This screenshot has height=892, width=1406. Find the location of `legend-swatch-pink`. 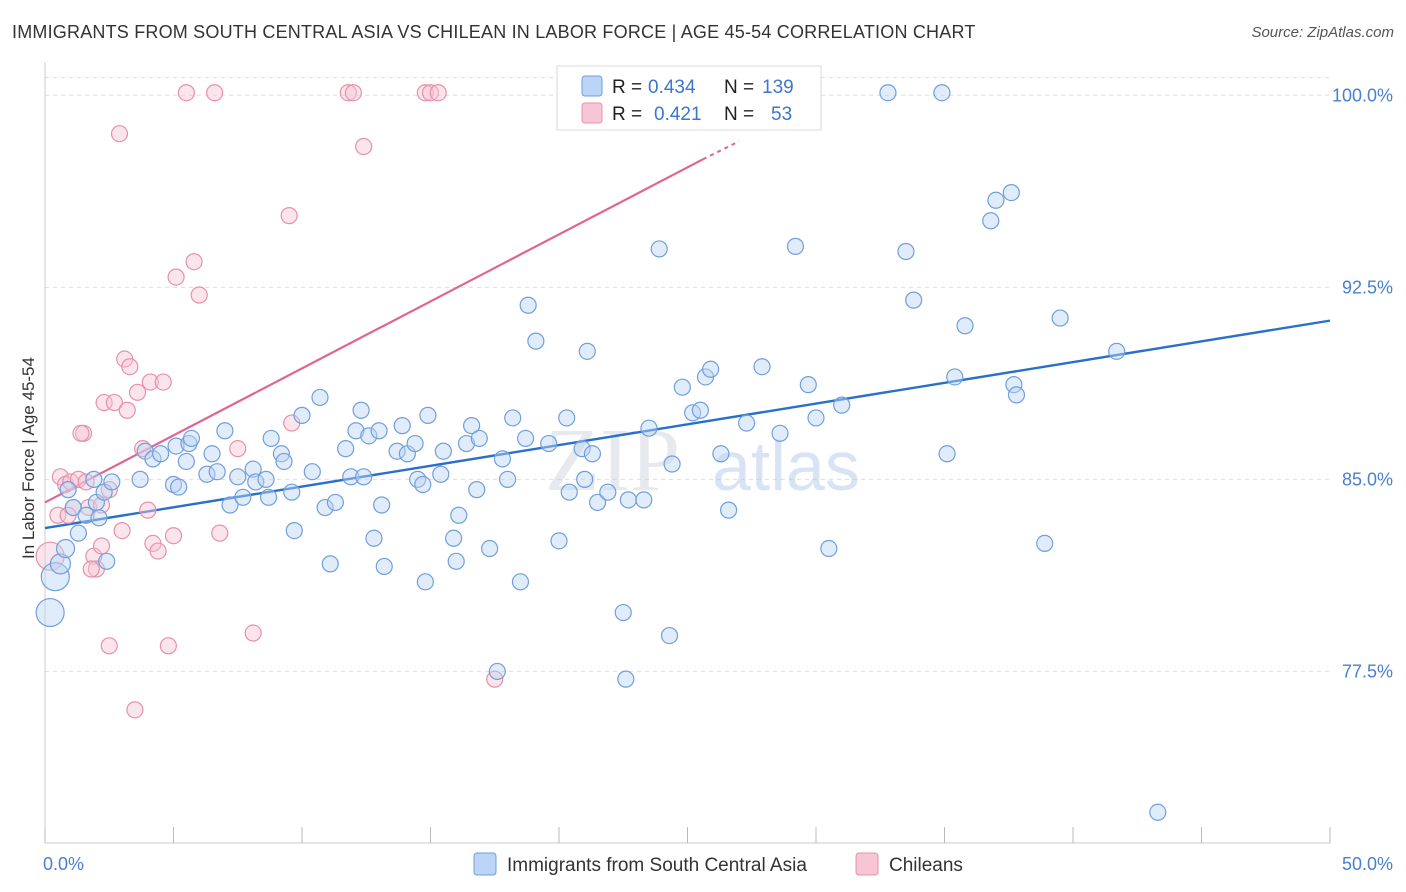

legend-swatch-pink is located at coordinates (592, 113).